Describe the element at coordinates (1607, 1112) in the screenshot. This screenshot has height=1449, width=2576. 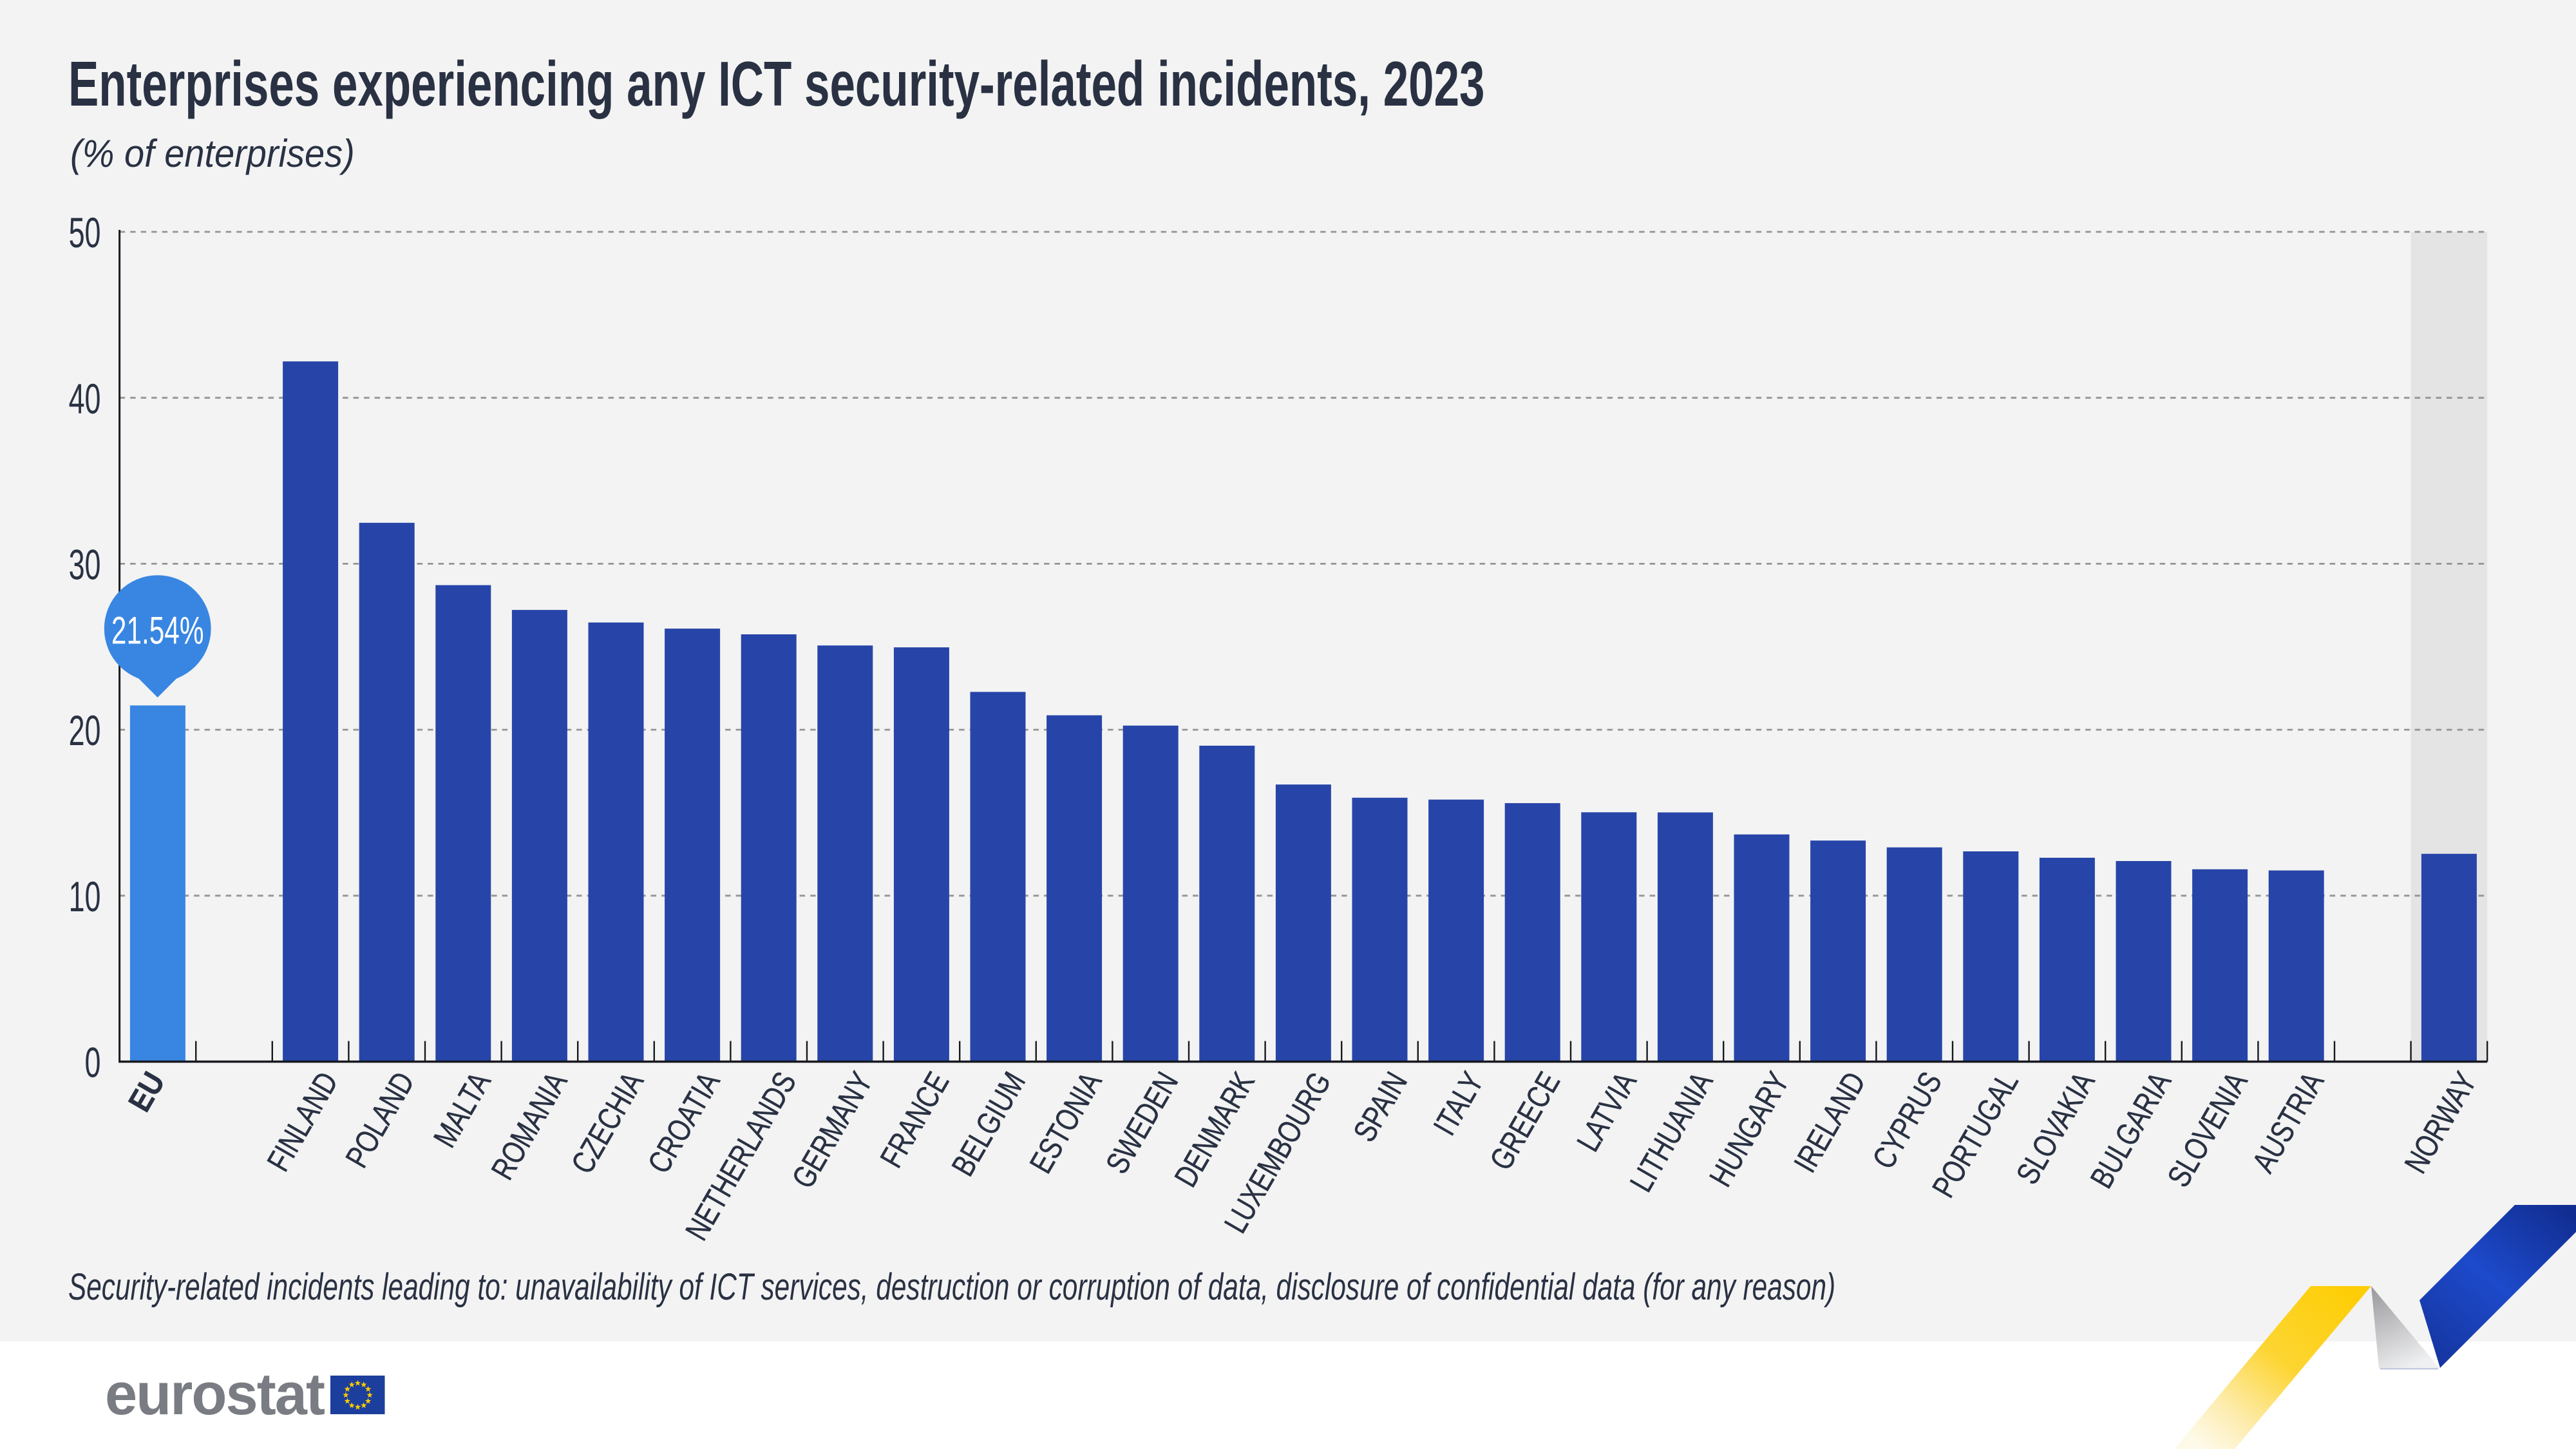
I see `svg-text: LATVIA` at that location.